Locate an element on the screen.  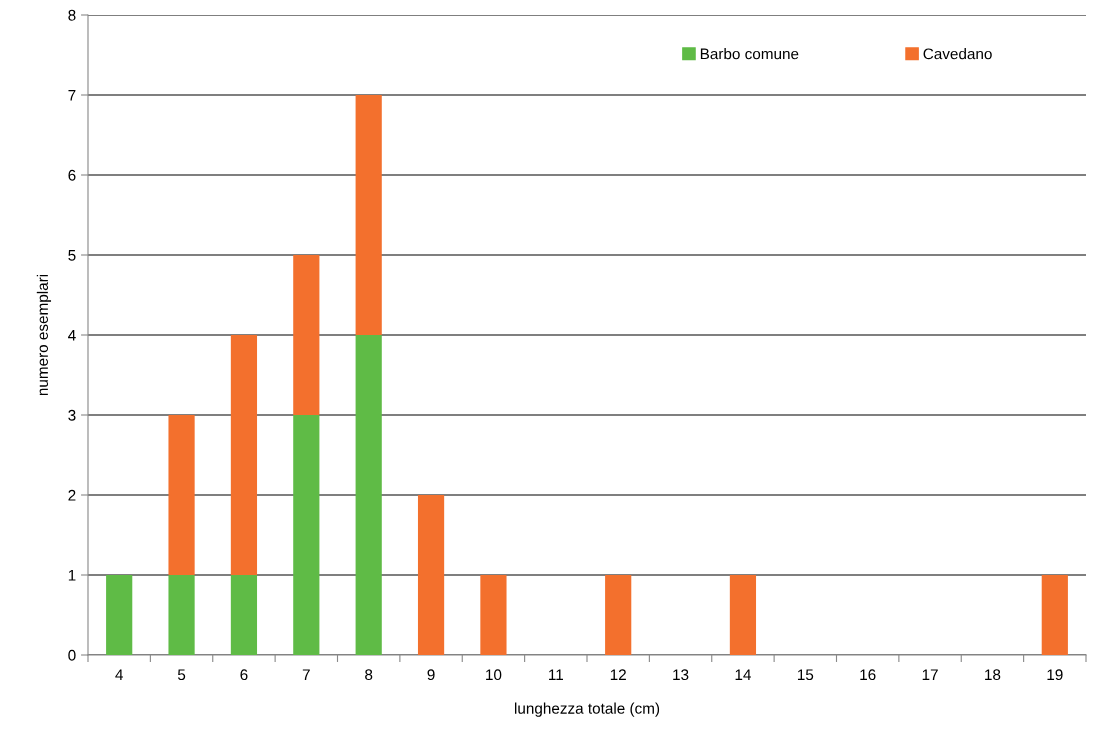
y-tick-label: 7 is located at coordinates (72, 95).